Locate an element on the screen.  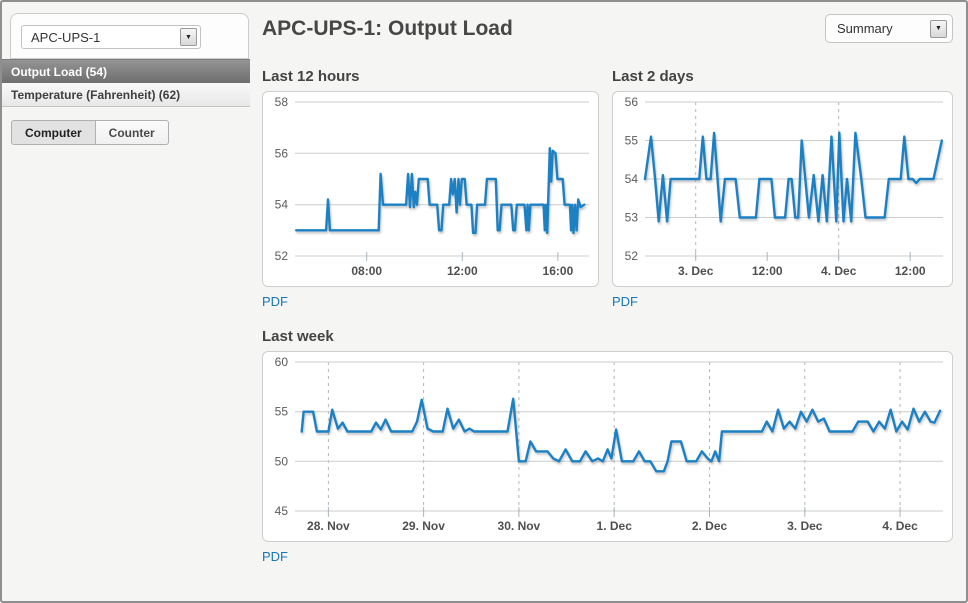
y-tick-label: 50 is located at coordinates (282, 461).